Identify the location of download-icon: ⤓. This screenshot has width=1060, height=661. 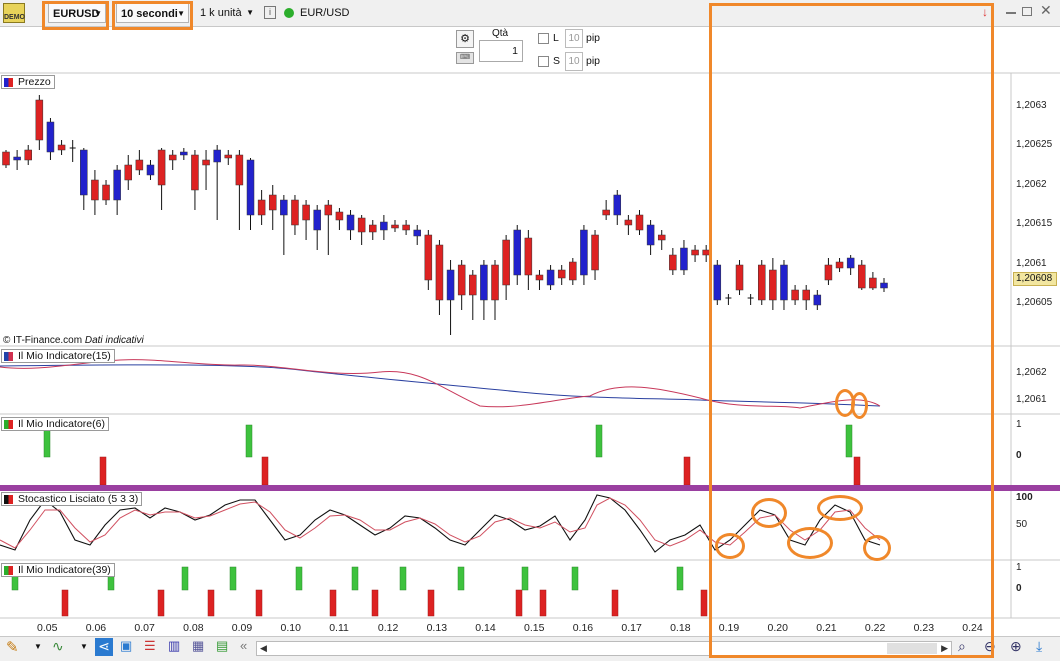
(1039, 646).